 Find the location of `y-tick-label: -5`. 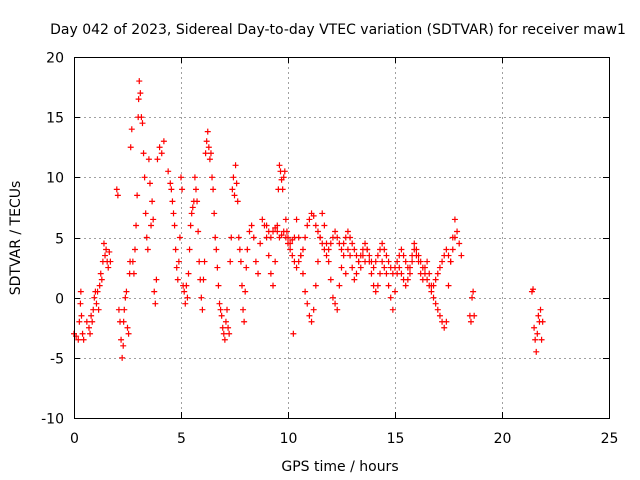

y-tick-label: -5 is located at coordinates (57, 360).